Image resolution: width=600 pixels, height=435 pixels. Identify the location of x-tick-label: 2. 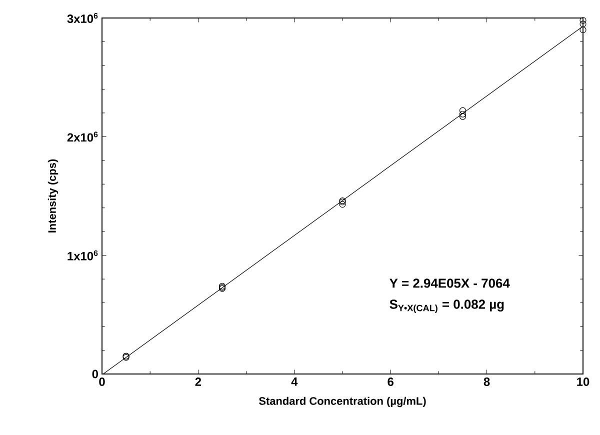
(198, 382).